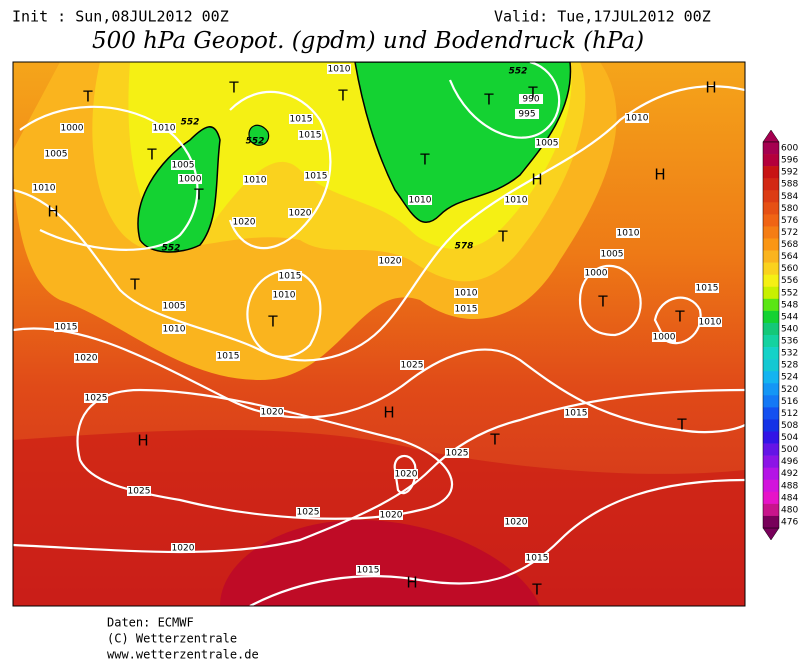  Describe the element at coordinates (789, 161) in the screenshot. I see `colorbar-label: 596` at that location.